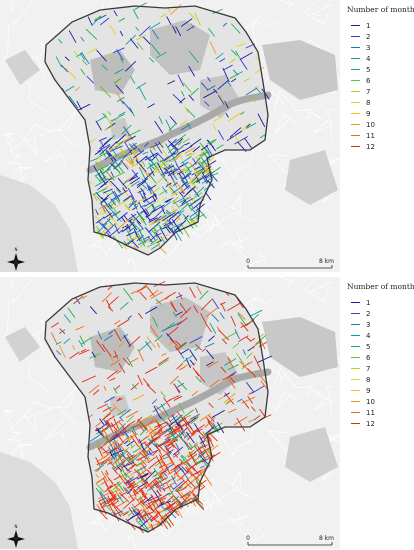  Describe the element at coordinates (380, 423) in the screenshot. I see `legend-item: 12` at that location.